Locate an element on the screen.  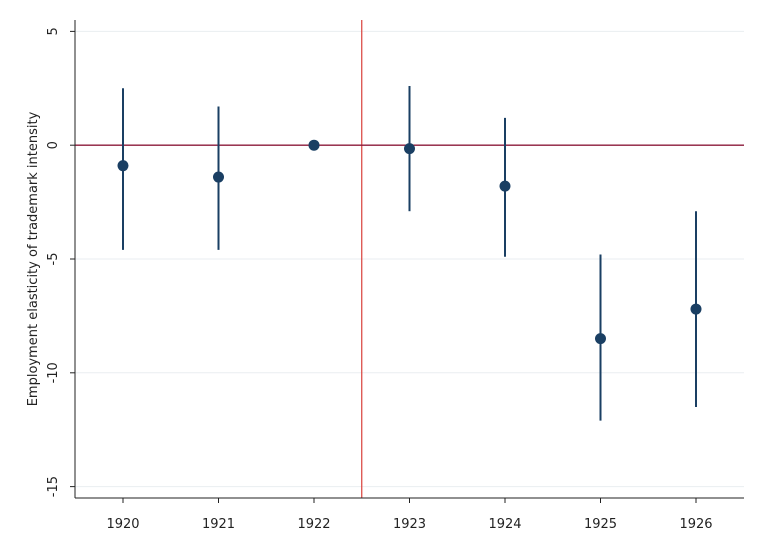
point-estimate-1925 is located at coordinates (600, 339).